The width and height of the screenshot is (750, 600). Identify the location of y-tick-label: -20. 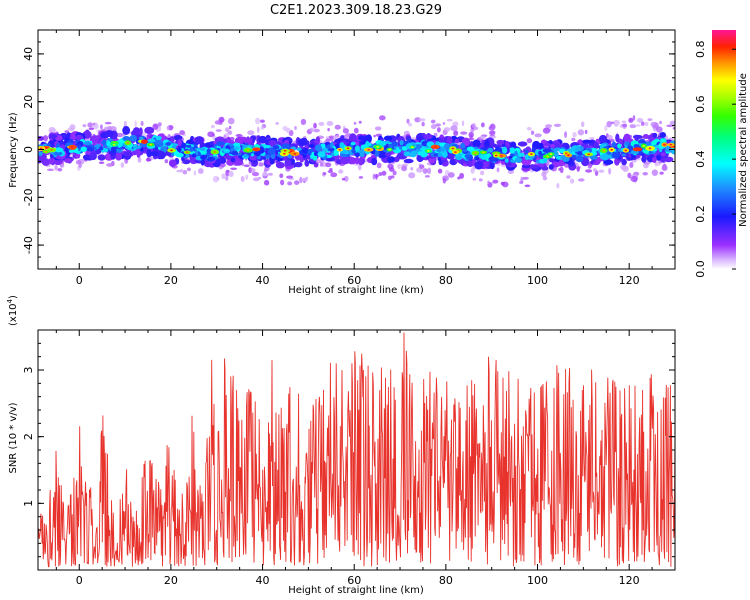
(28, 197).